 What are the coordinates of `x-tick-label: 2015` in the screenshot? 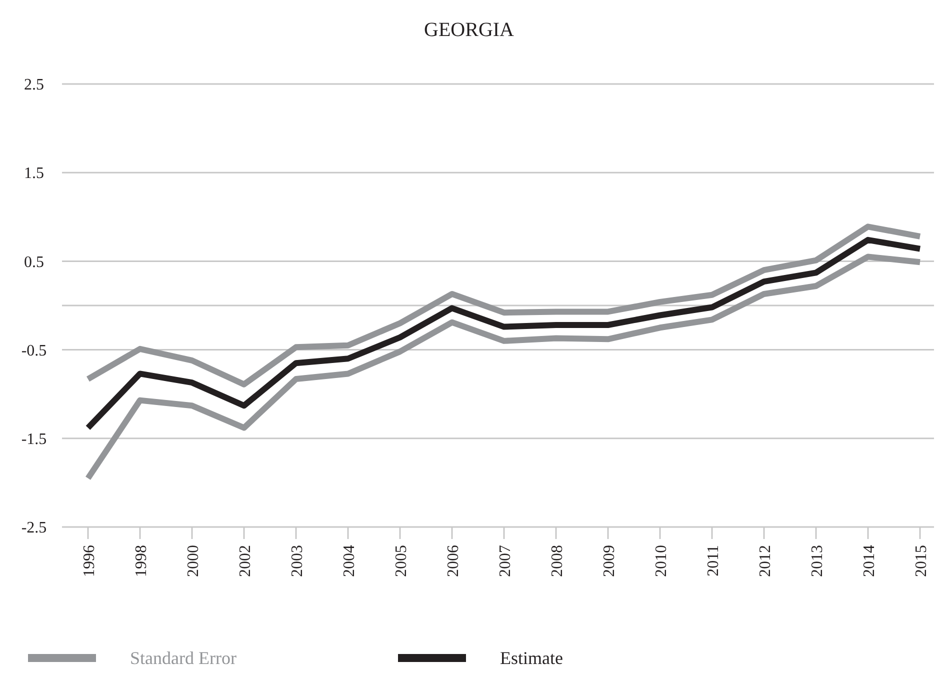 It's located at (921, 561).